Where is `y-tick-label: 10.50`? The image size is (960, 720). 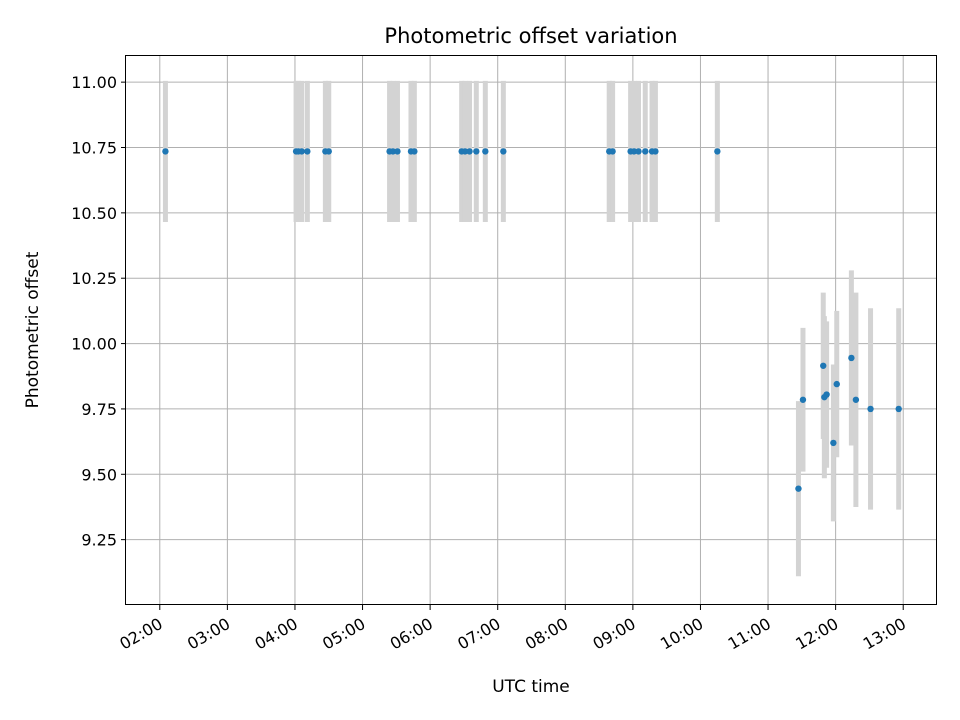 y-tick-label: 10.50 is located at coordinates (94, 213).